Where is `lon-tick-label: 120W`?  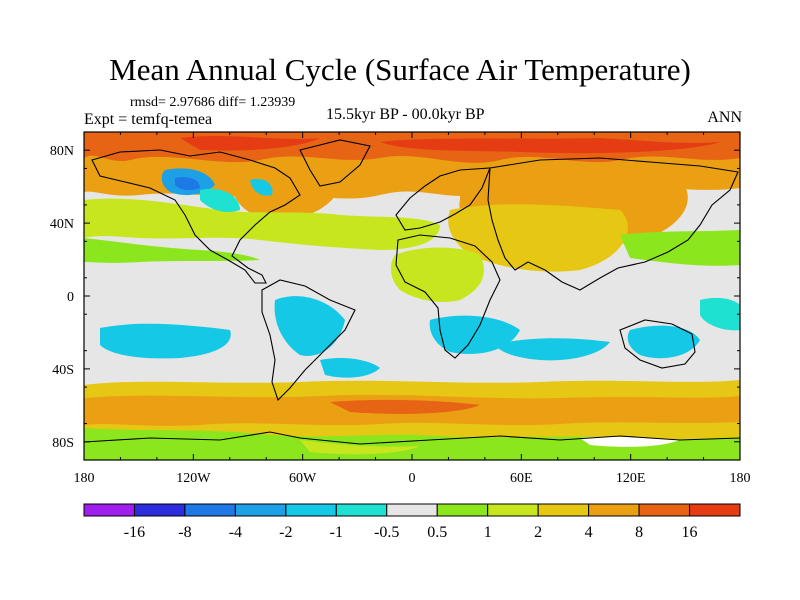 lon-tick-label: 120W is located at coordinates (193, 478).